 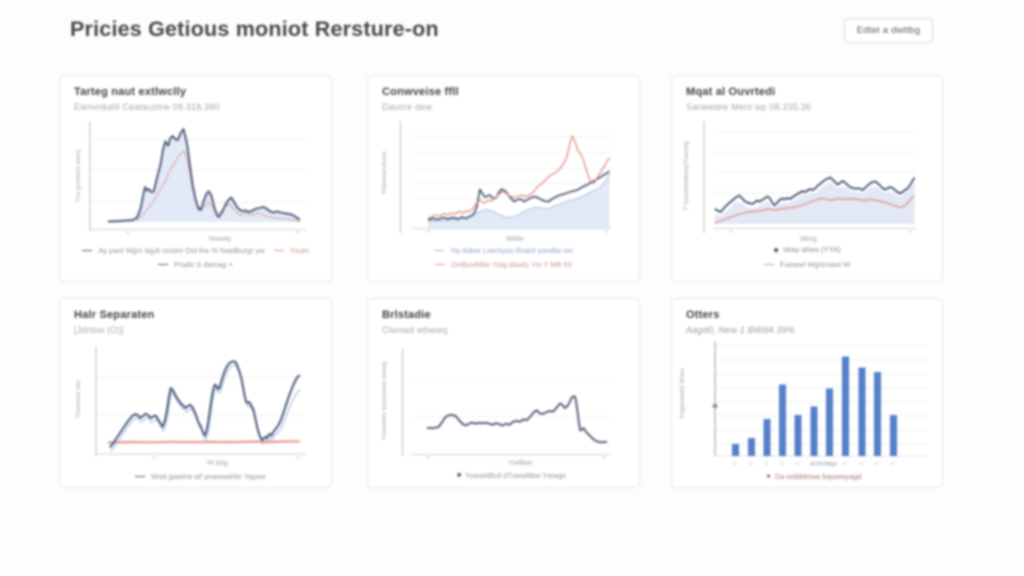 What do you see at coordinates (824, 465) in the screenshot?
I see `svg-text: a-mixtwga` at bounding box center [824, 465].